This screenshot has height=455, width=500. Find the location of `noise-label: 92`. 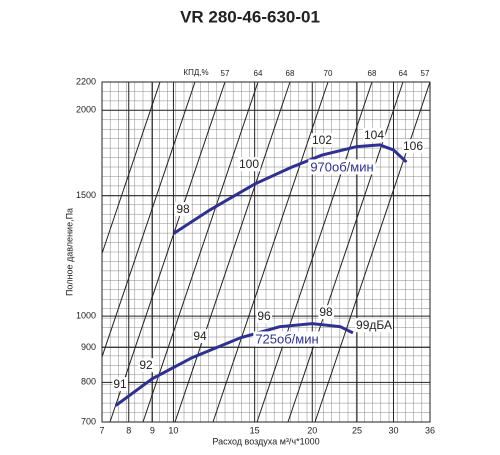

noise-label: 92 is located at coordinates (146, 365).